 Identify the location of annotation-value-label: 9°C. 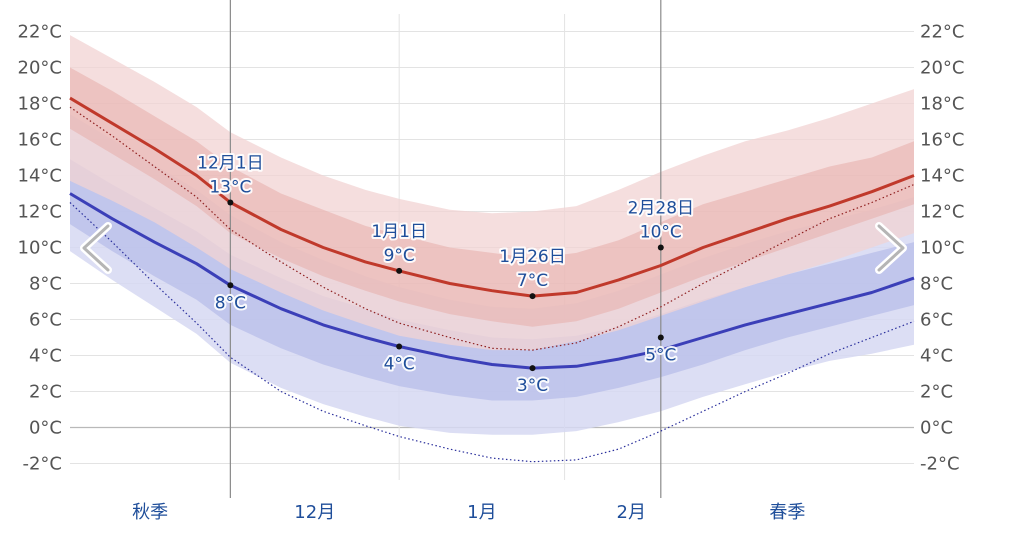
(399, 256).